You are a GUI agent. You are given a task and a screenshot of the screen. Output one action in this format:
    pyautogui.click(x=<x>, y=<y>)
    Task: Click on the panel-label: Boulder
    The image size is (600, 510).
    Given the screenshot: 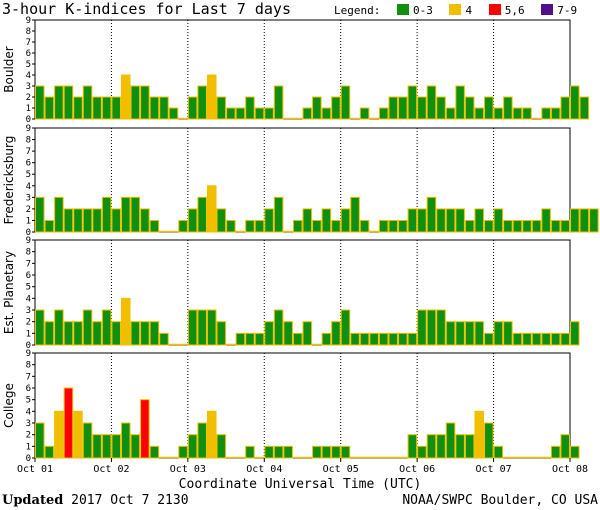 What is the action you would take?
    pyautogui.click(x=9, y=69)
    